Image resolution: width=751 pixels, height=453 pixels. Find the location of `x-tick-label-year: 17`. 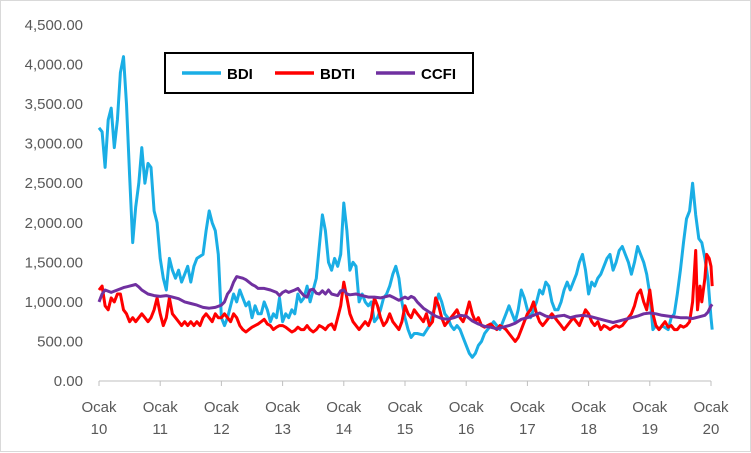

x-tick-label-year: 17 is located at coordinates (527, 429).